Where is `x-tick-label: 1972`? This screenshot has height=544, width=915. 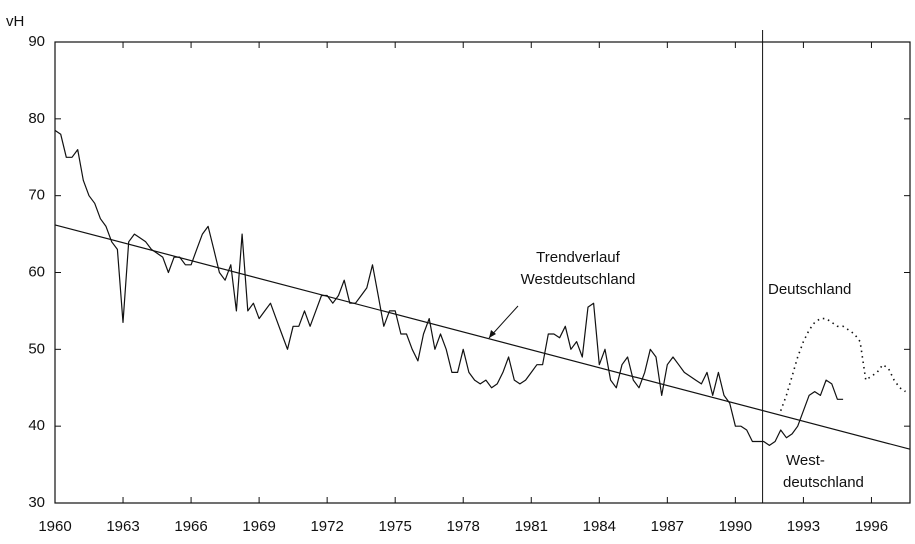
x-tick-label: 1972 is located at coordinates (326, 526).